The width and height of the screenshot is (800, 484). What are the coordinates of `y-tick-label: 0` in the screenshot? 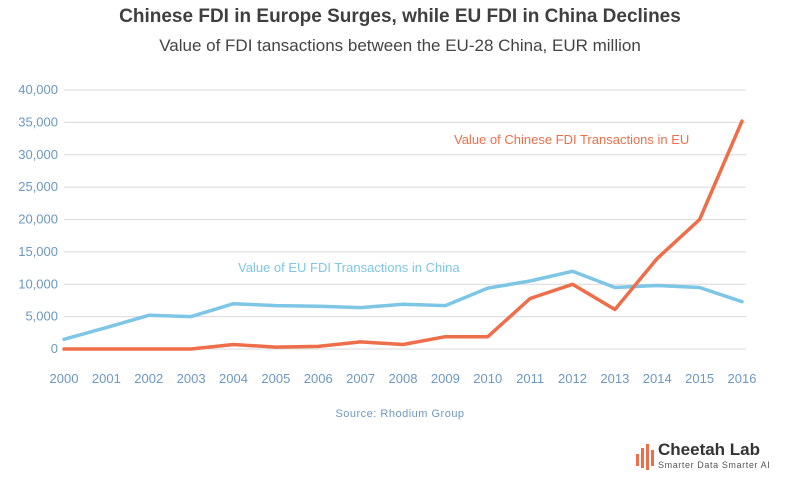 It's located at (54, 348).